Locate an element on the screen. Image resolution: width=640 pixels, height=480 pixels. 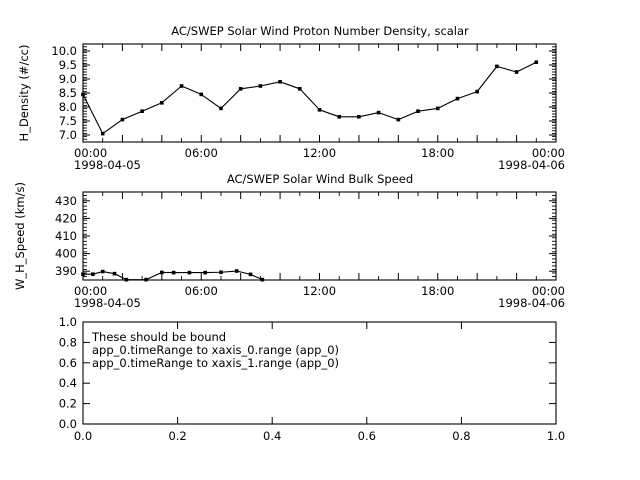
ytick-label: 0.8 is located at coordinates (68, 342).